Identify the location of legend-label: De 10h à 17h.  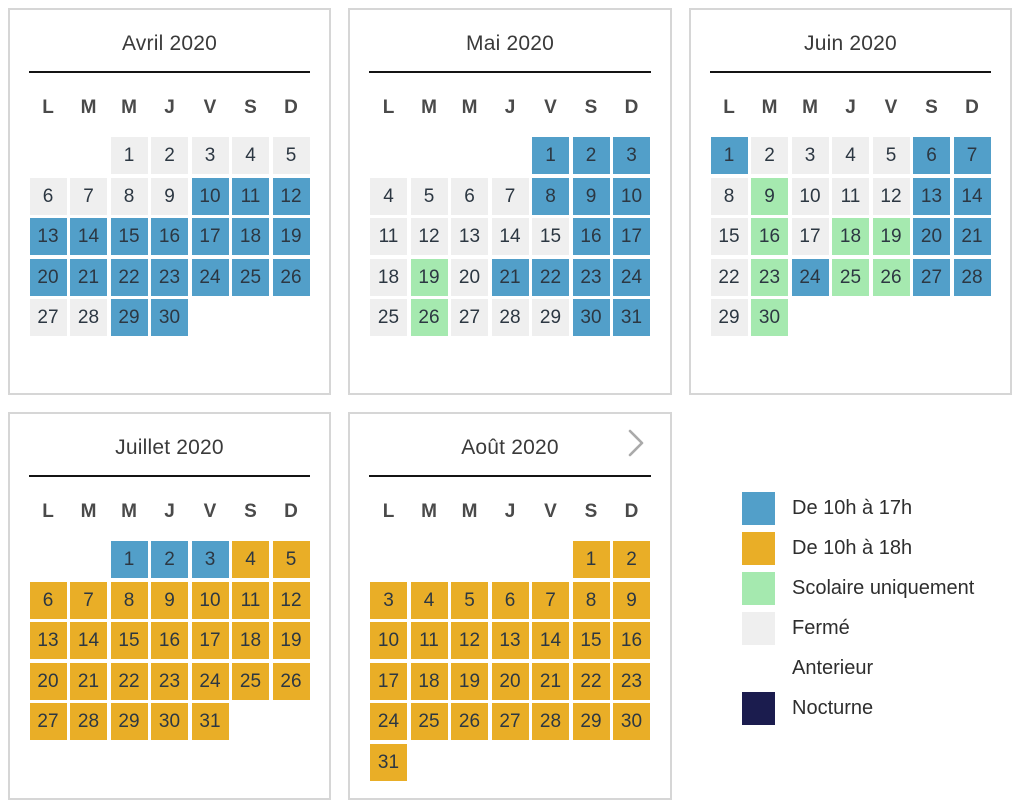
(852, 508).